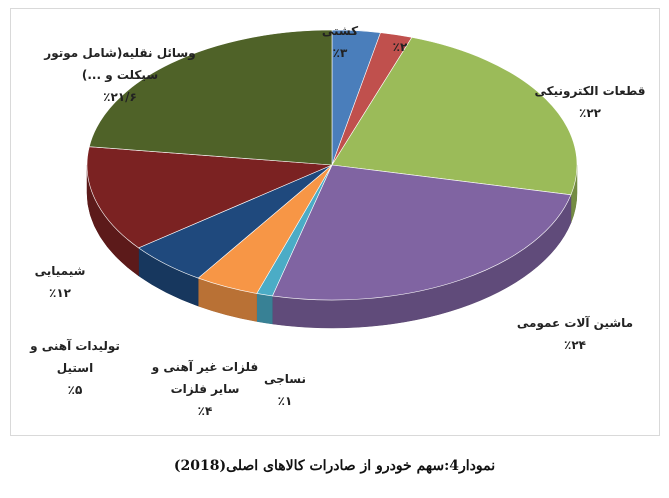  Describe the element at coordinates (75, 390) in the screenshot. I see `value-label: ٪۵` at that location.